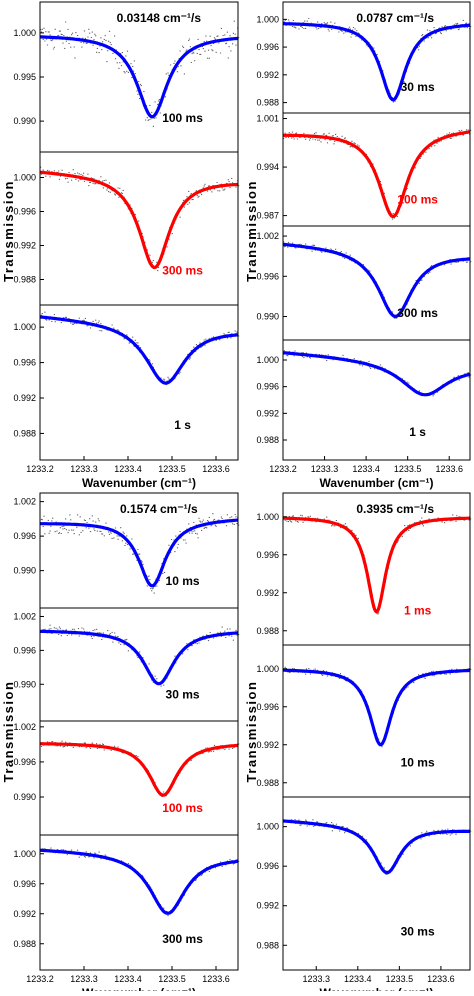 This screenshot has height=996, width=474. I want to click on y-tick-label: 0.994, so click(267, 167).